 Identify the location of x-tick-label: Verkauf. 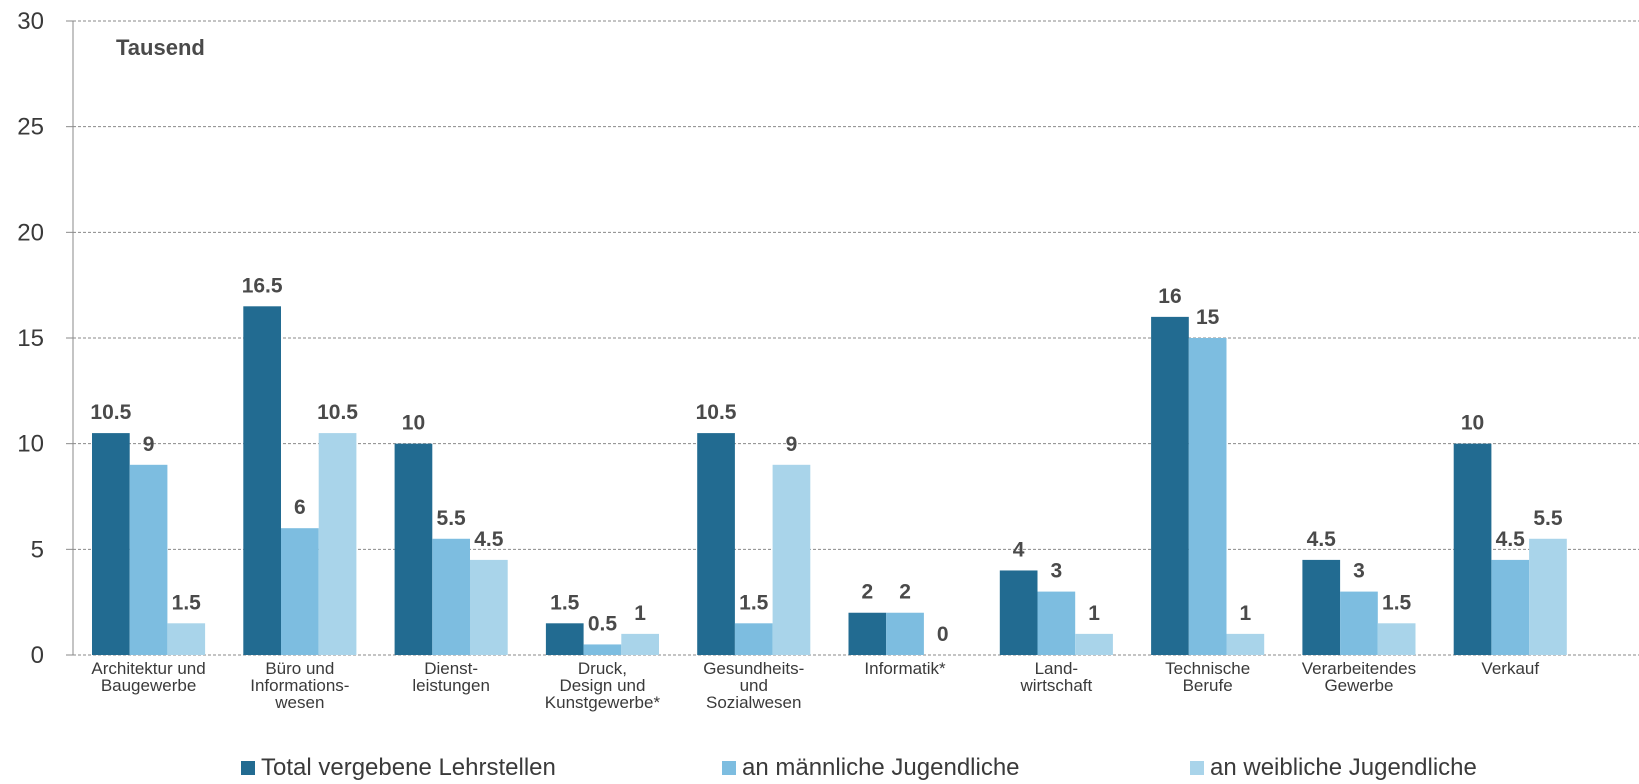
(1510, 668).